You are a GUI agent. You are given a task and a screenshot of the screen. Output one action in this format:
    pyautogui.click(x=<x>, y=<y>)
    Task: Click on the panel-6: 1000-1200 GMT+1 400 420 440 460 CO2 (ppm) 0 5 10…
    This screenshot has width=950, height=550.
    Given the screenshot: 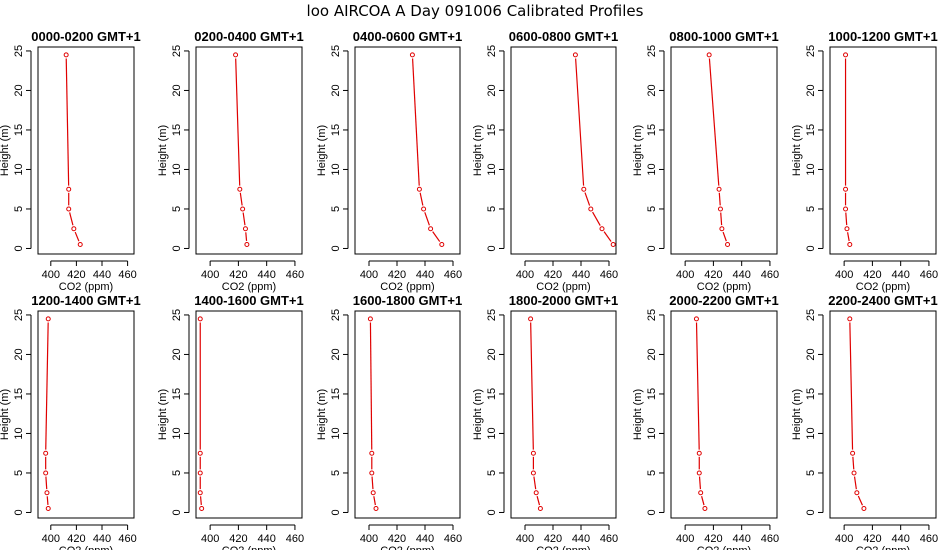 What is the action you would take?
    pyautogui.click(x=864, y=161)
    